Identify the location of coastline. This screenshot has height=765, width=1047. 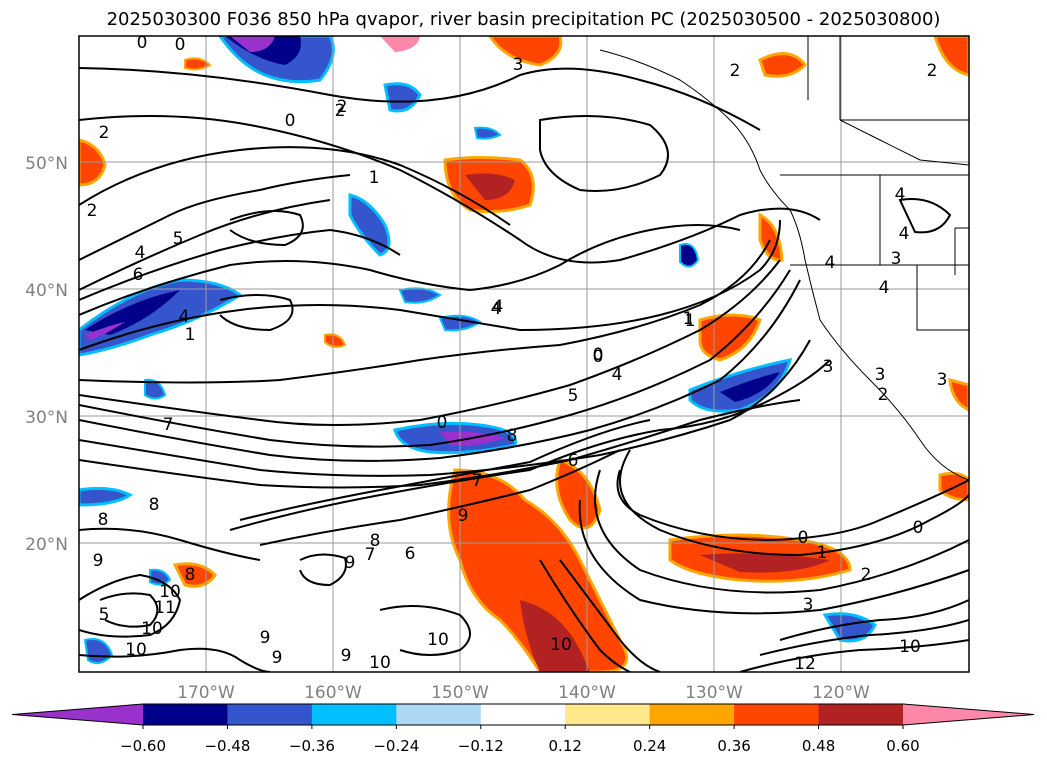
(904, 142).